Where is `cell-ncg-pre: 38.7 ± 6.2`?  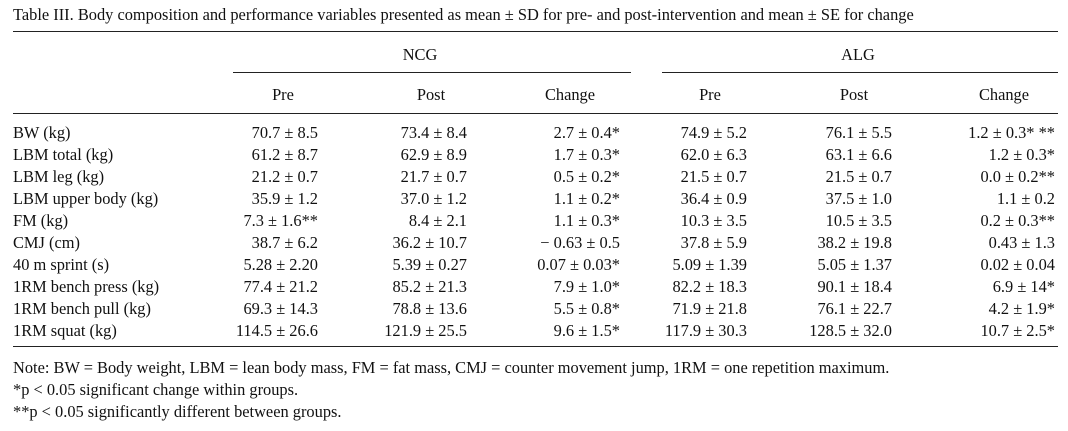
cell-ncg-pre: 38.7 ± 6.2 is located at coordinates (284, 242).